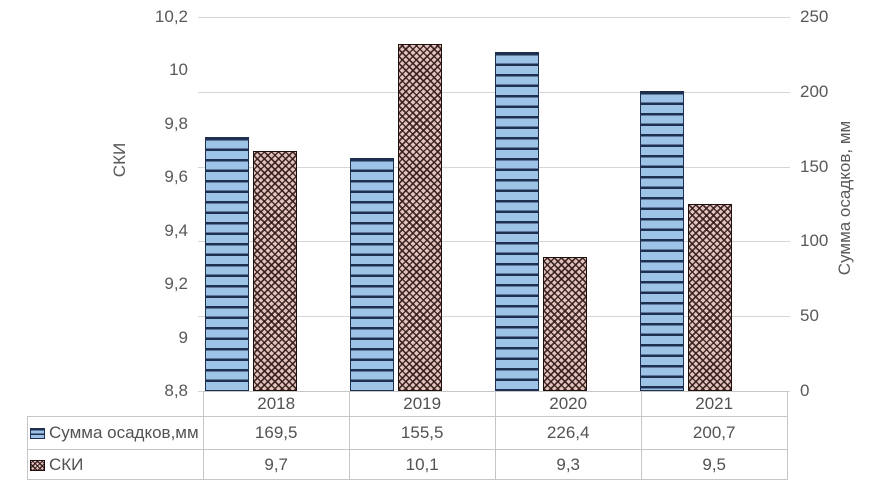 This screenshot has width=872, height=496. I want to click on right-axis-tick-label: 250, so click(814, 16).